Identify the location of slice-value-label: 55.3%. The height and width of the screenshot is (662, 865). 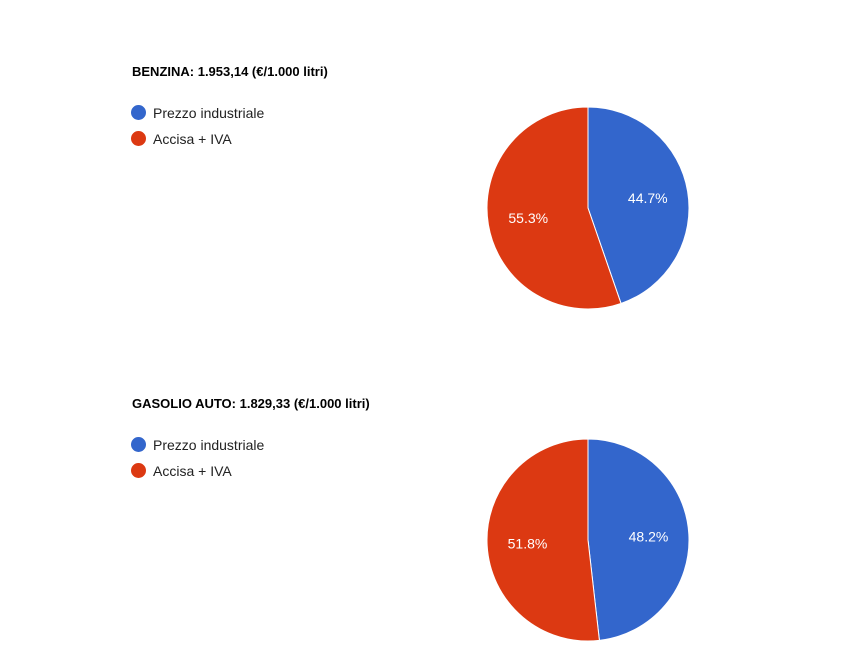
(528, 218).